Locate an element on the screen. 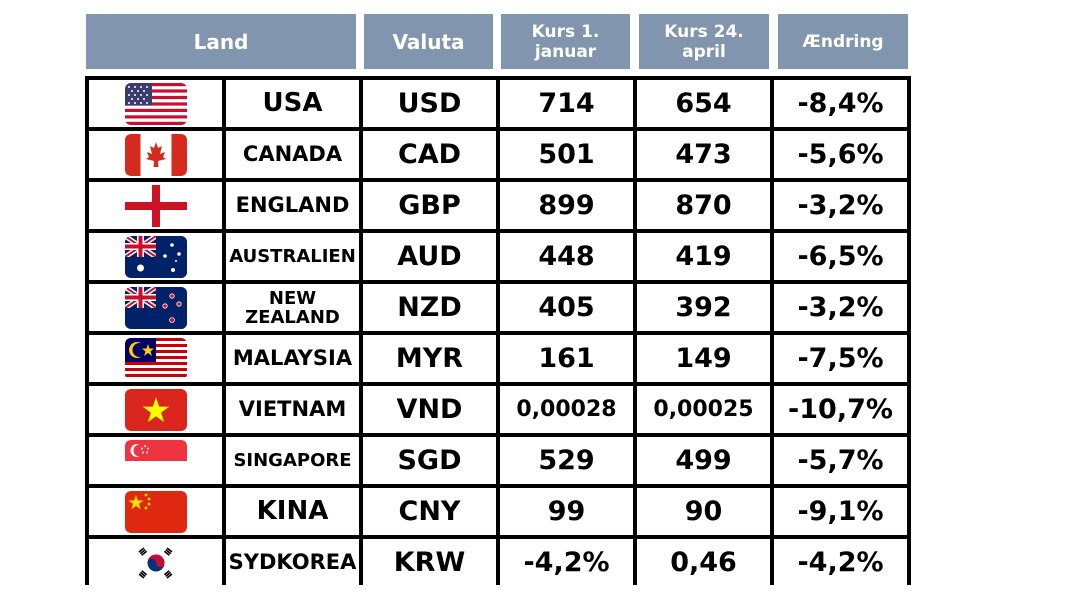 Image resolution: width=1066 pixels, height=599 pixels. change-percent: -8,4% is located at coordinates (840, 103).